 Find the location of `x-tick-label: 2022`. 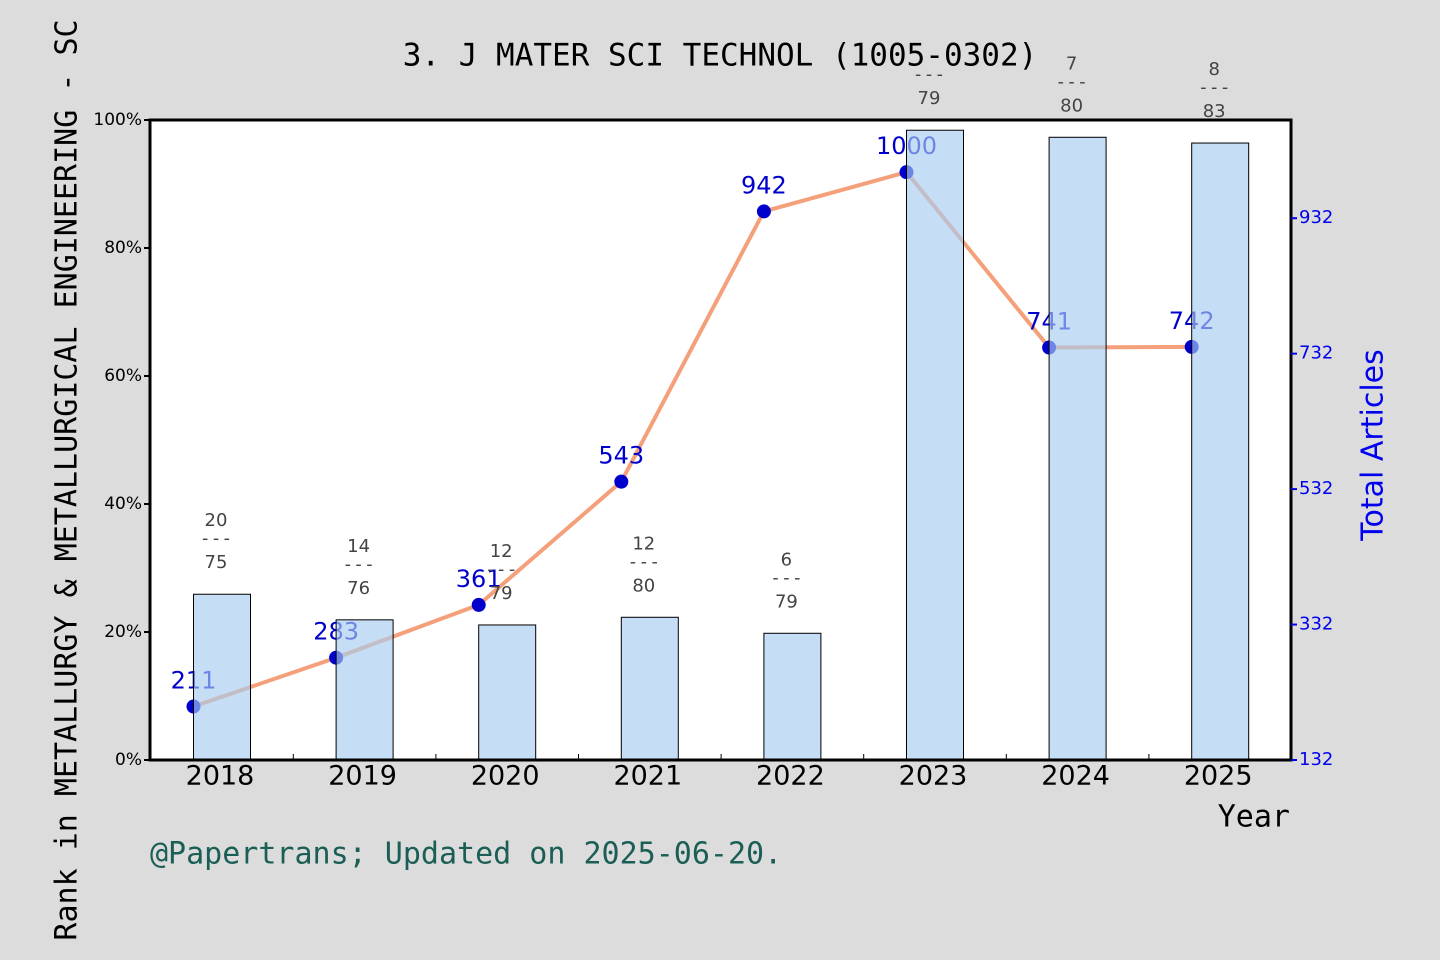

x-tick-label: 2022 is located at coordinates (790, 776).